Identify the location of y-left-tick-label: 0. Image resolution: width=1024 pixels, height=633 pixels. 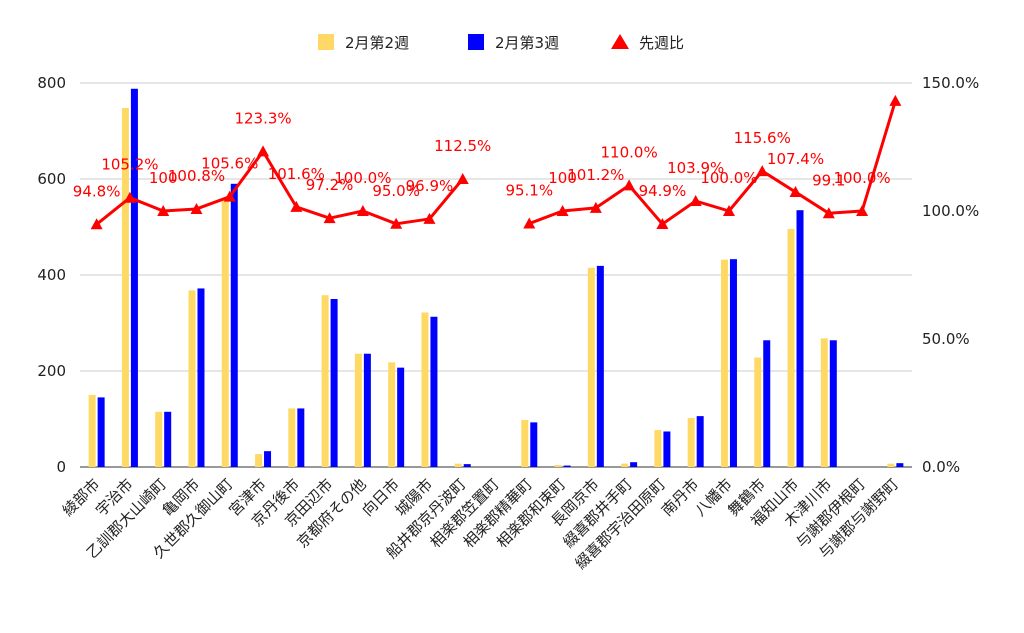
(61, 467).